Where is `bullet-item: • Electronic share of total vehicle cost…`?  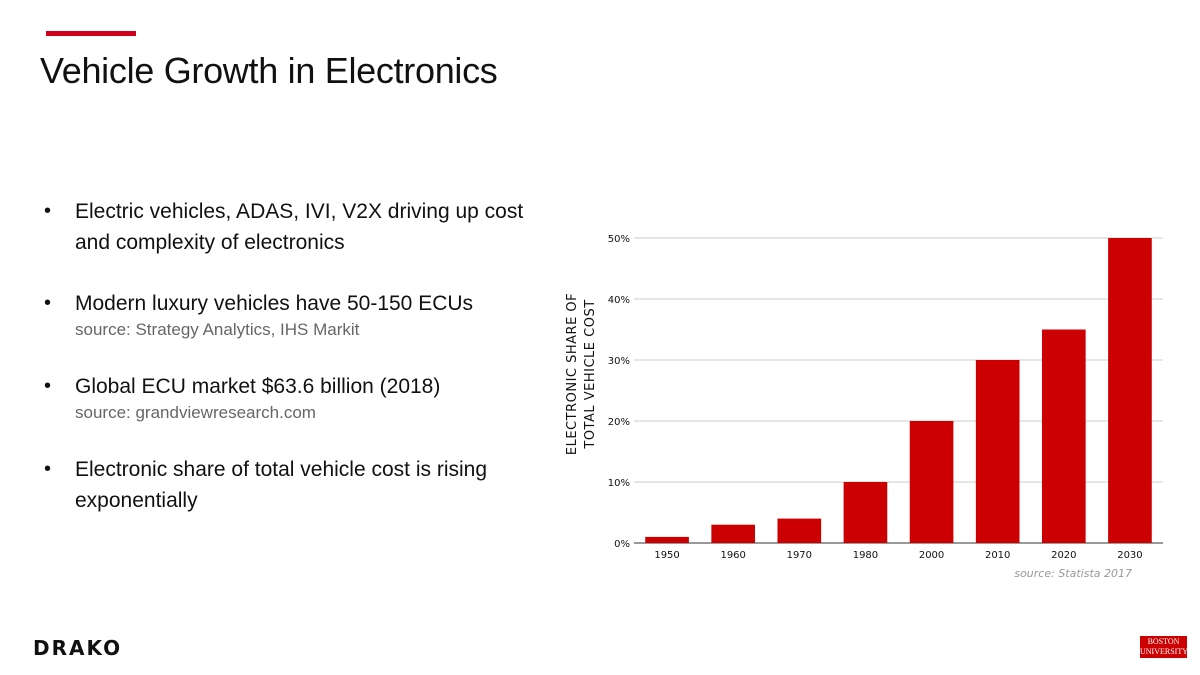
bullet-item: • Electronic share of total vehicle cost… is located at coordinates (294, 485).